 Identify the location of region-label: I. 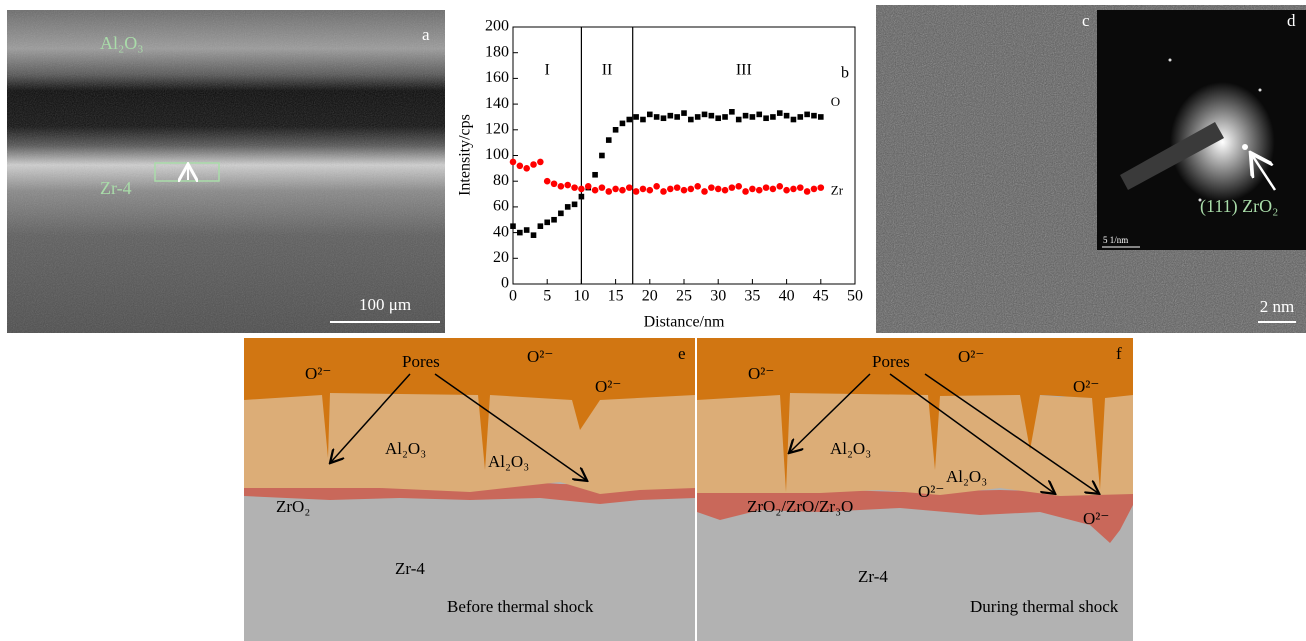
(547, 70).